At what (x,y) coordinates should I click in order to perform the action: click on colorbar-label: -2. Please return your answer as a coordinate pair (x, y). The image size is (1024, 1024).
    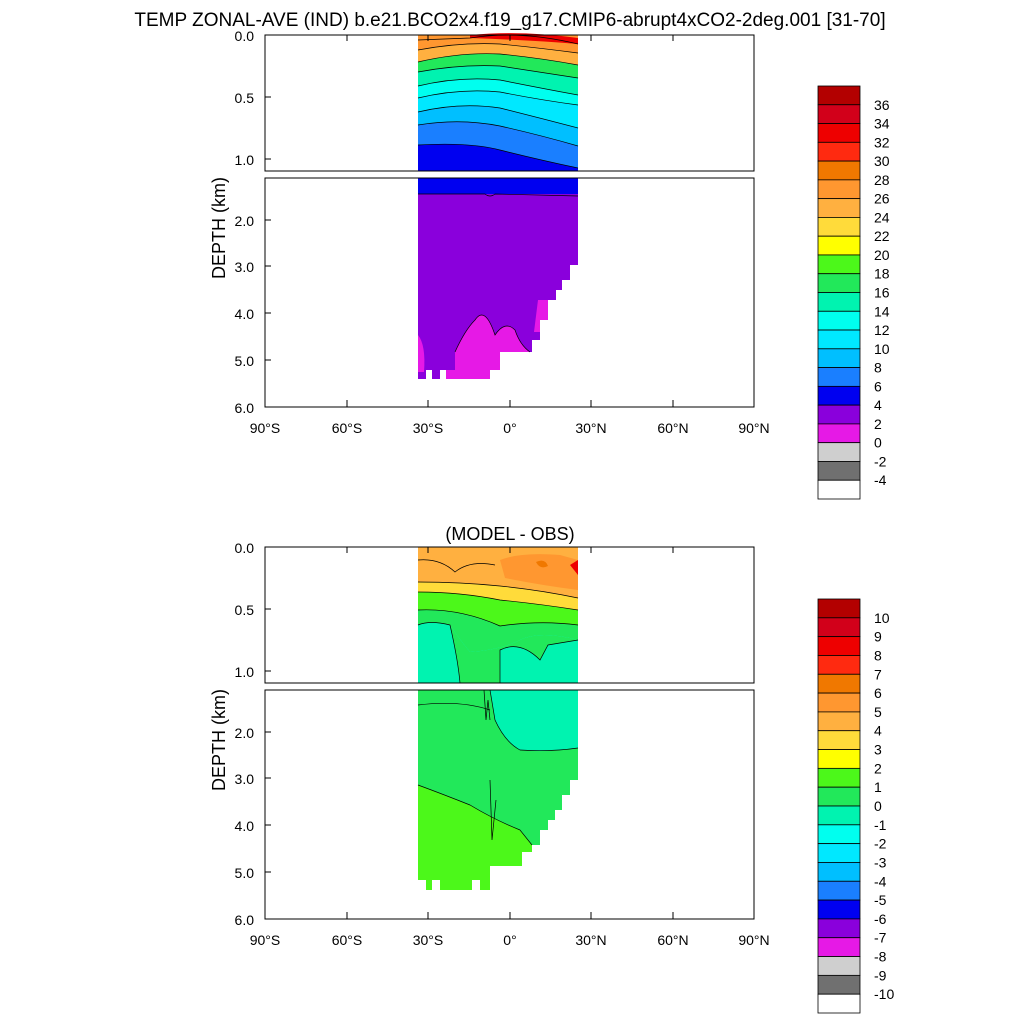
    Looking at the image, I should click on (880, 844).